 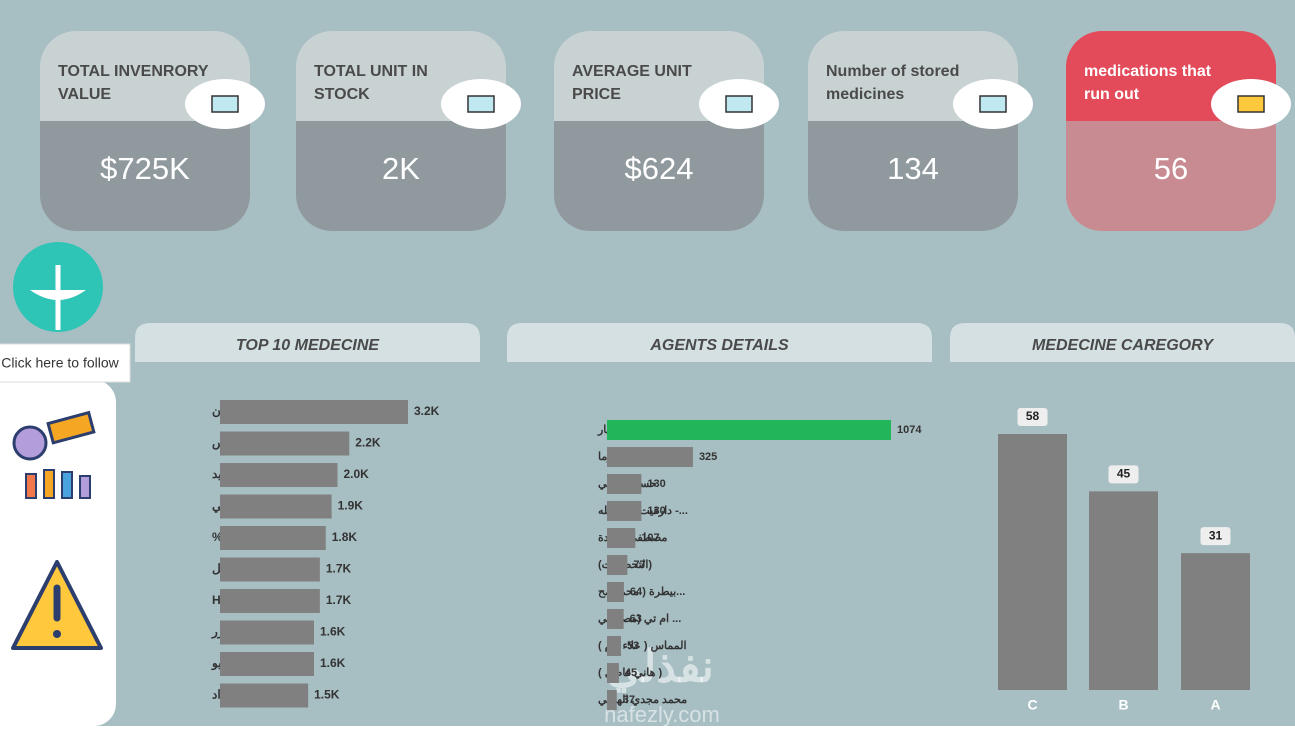 What do you see at coordinates (913, 168) in the screenshot?
I see `kpi-value: 134` at bounding box center [913, 168].